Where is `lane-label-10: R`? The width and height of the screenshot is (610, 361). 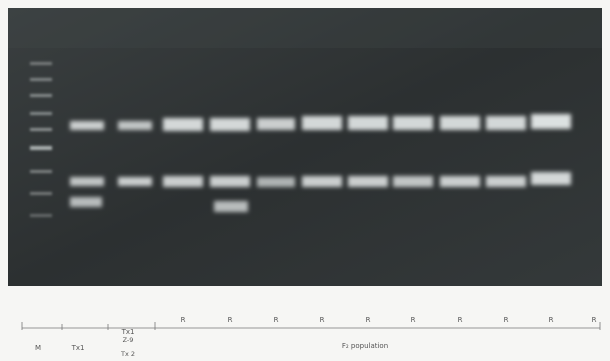 lane-label-10: R is located at coordinates (460, 320).